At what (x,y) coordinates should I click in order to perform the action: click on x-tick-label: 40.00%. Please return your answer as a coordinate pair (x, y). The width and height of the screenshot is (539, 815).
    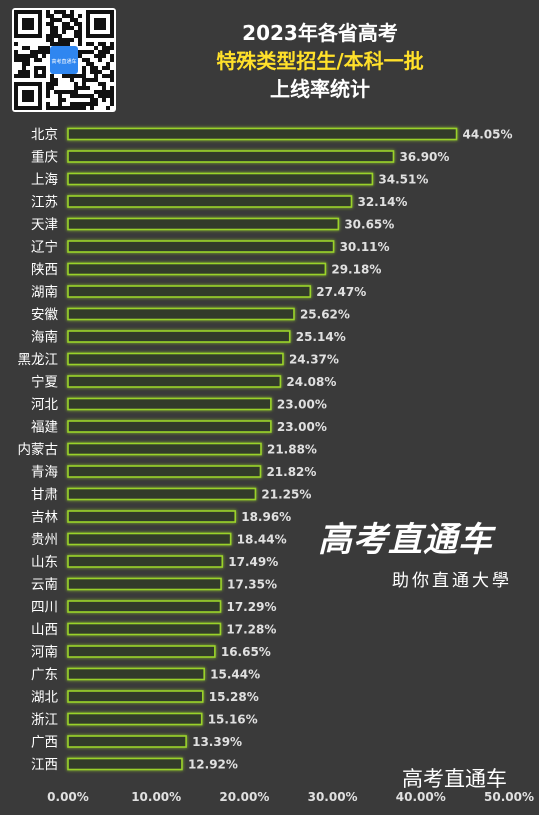
    Looking at the image, I should click on (421, 797).